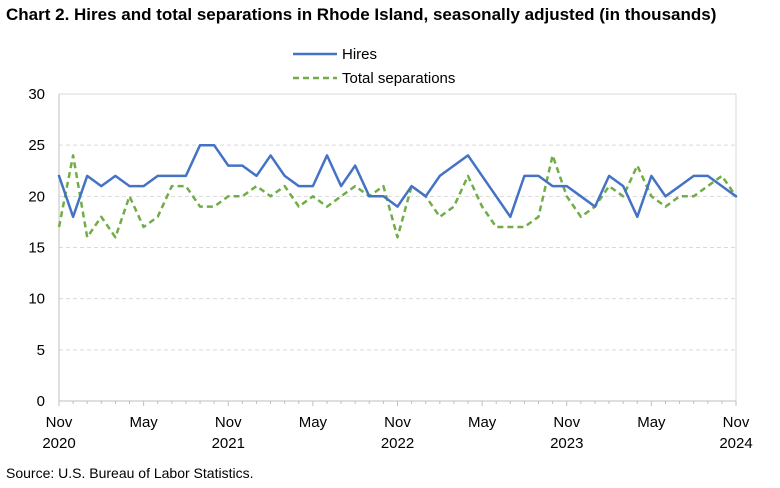 This screenshot has width=780, height=488. I want to click on x-tick-label-nov-2022: Nov, so click(397, 422).